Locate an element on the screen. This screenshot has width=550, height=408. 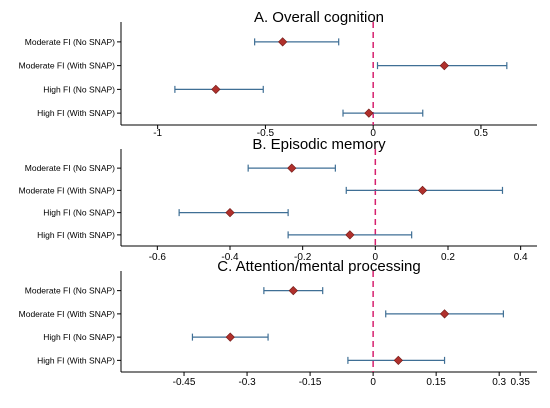
x-tick-label: -0.2 is located at coordinates (303, 257).